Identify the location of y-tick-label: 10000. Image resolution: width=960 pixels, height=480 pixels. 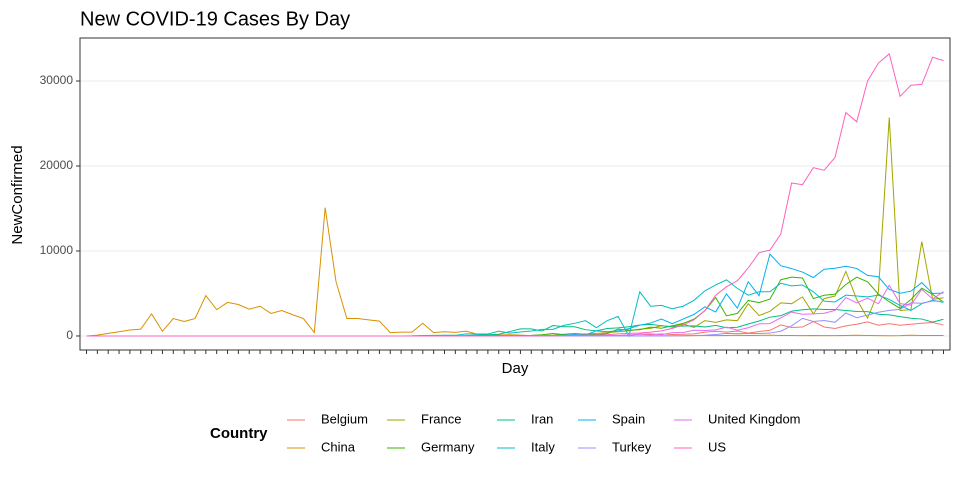
(57, 250).